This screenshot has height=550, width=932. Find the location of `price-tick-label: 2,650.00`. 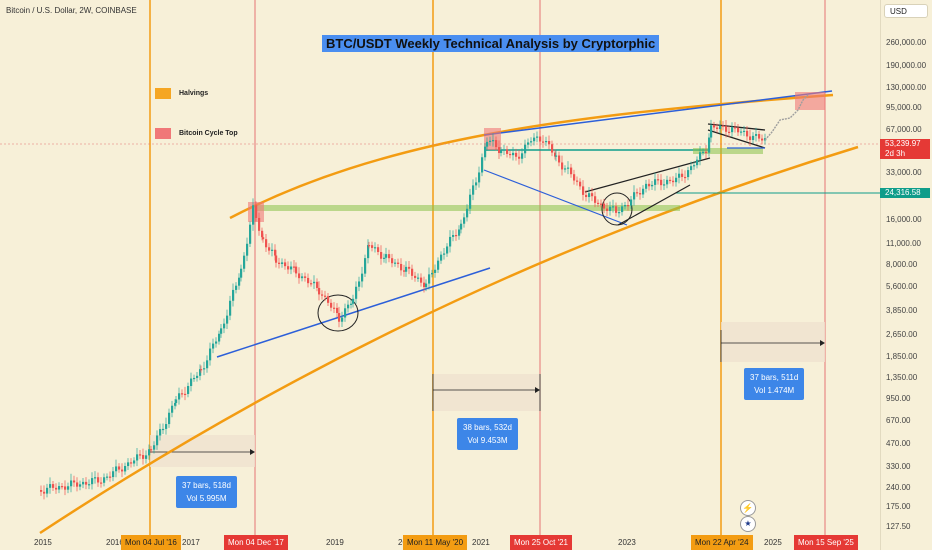

price-tick-label: 2,650.00 is located at coordinates (902, 334).